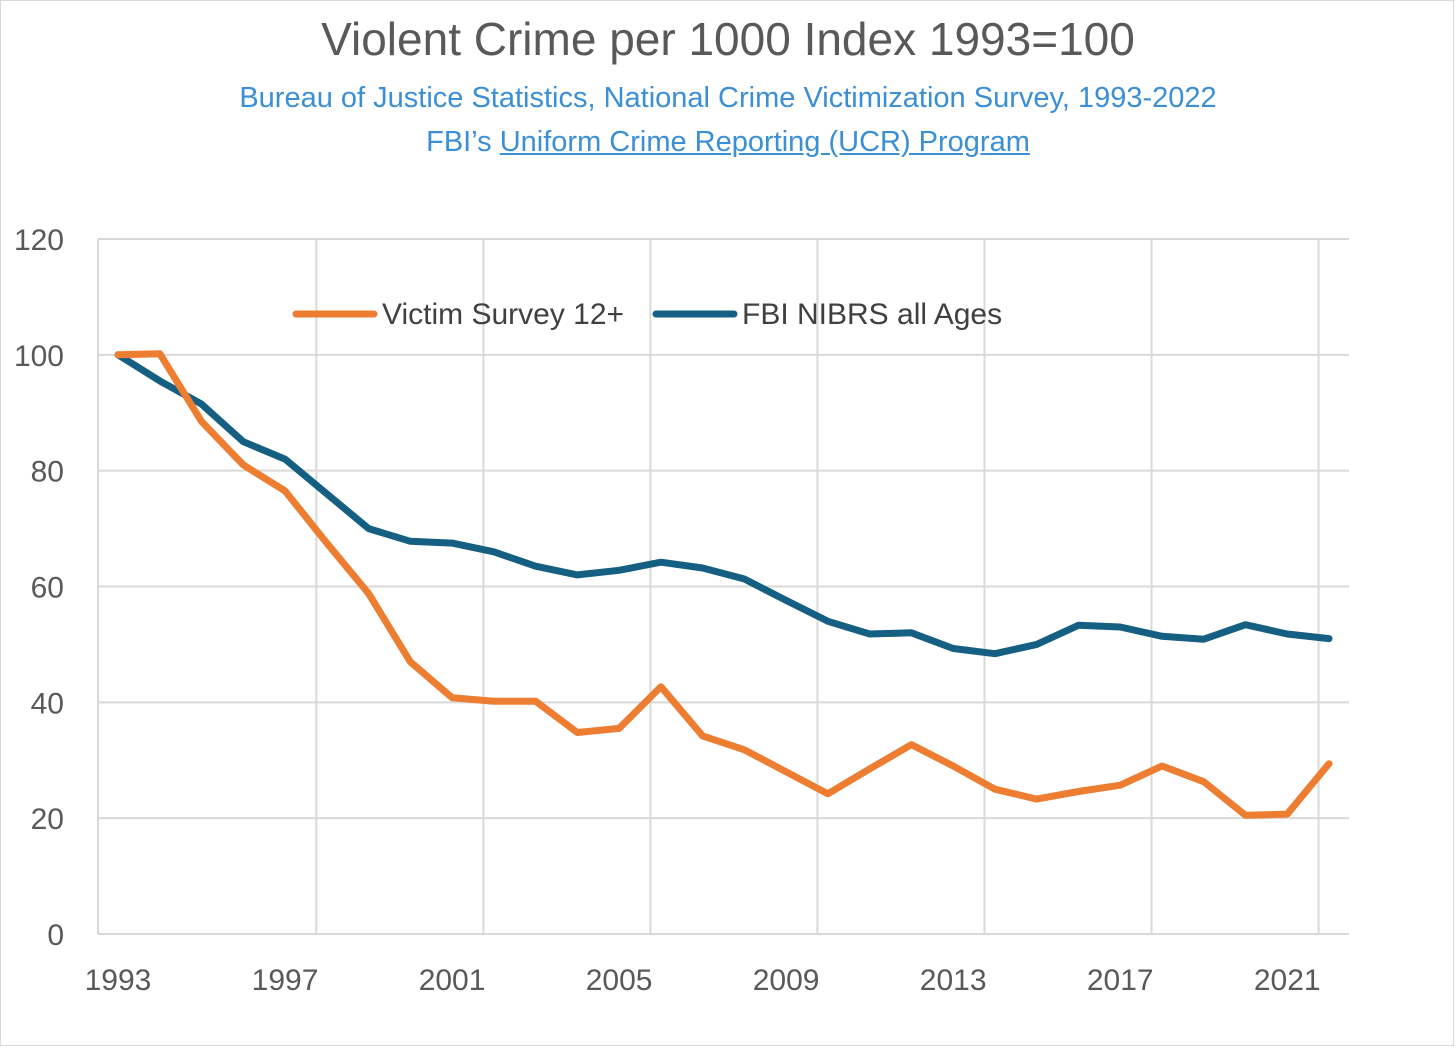  What do you see at coordinates (55, 935) in the screenshot?
I see `y-tick-label: 0` at bounding box center [55, 935].